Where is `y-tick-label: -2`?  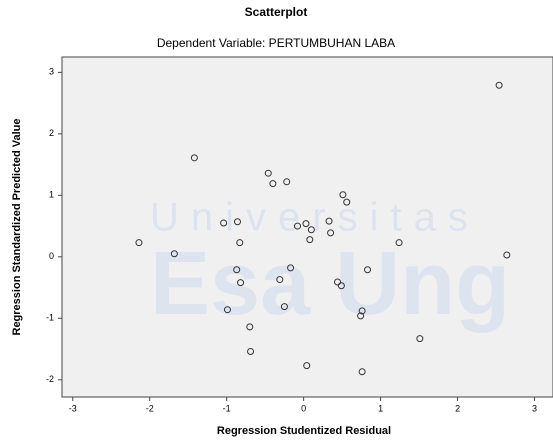
y-tick-label: -2 is located at coordinates (50, 379).